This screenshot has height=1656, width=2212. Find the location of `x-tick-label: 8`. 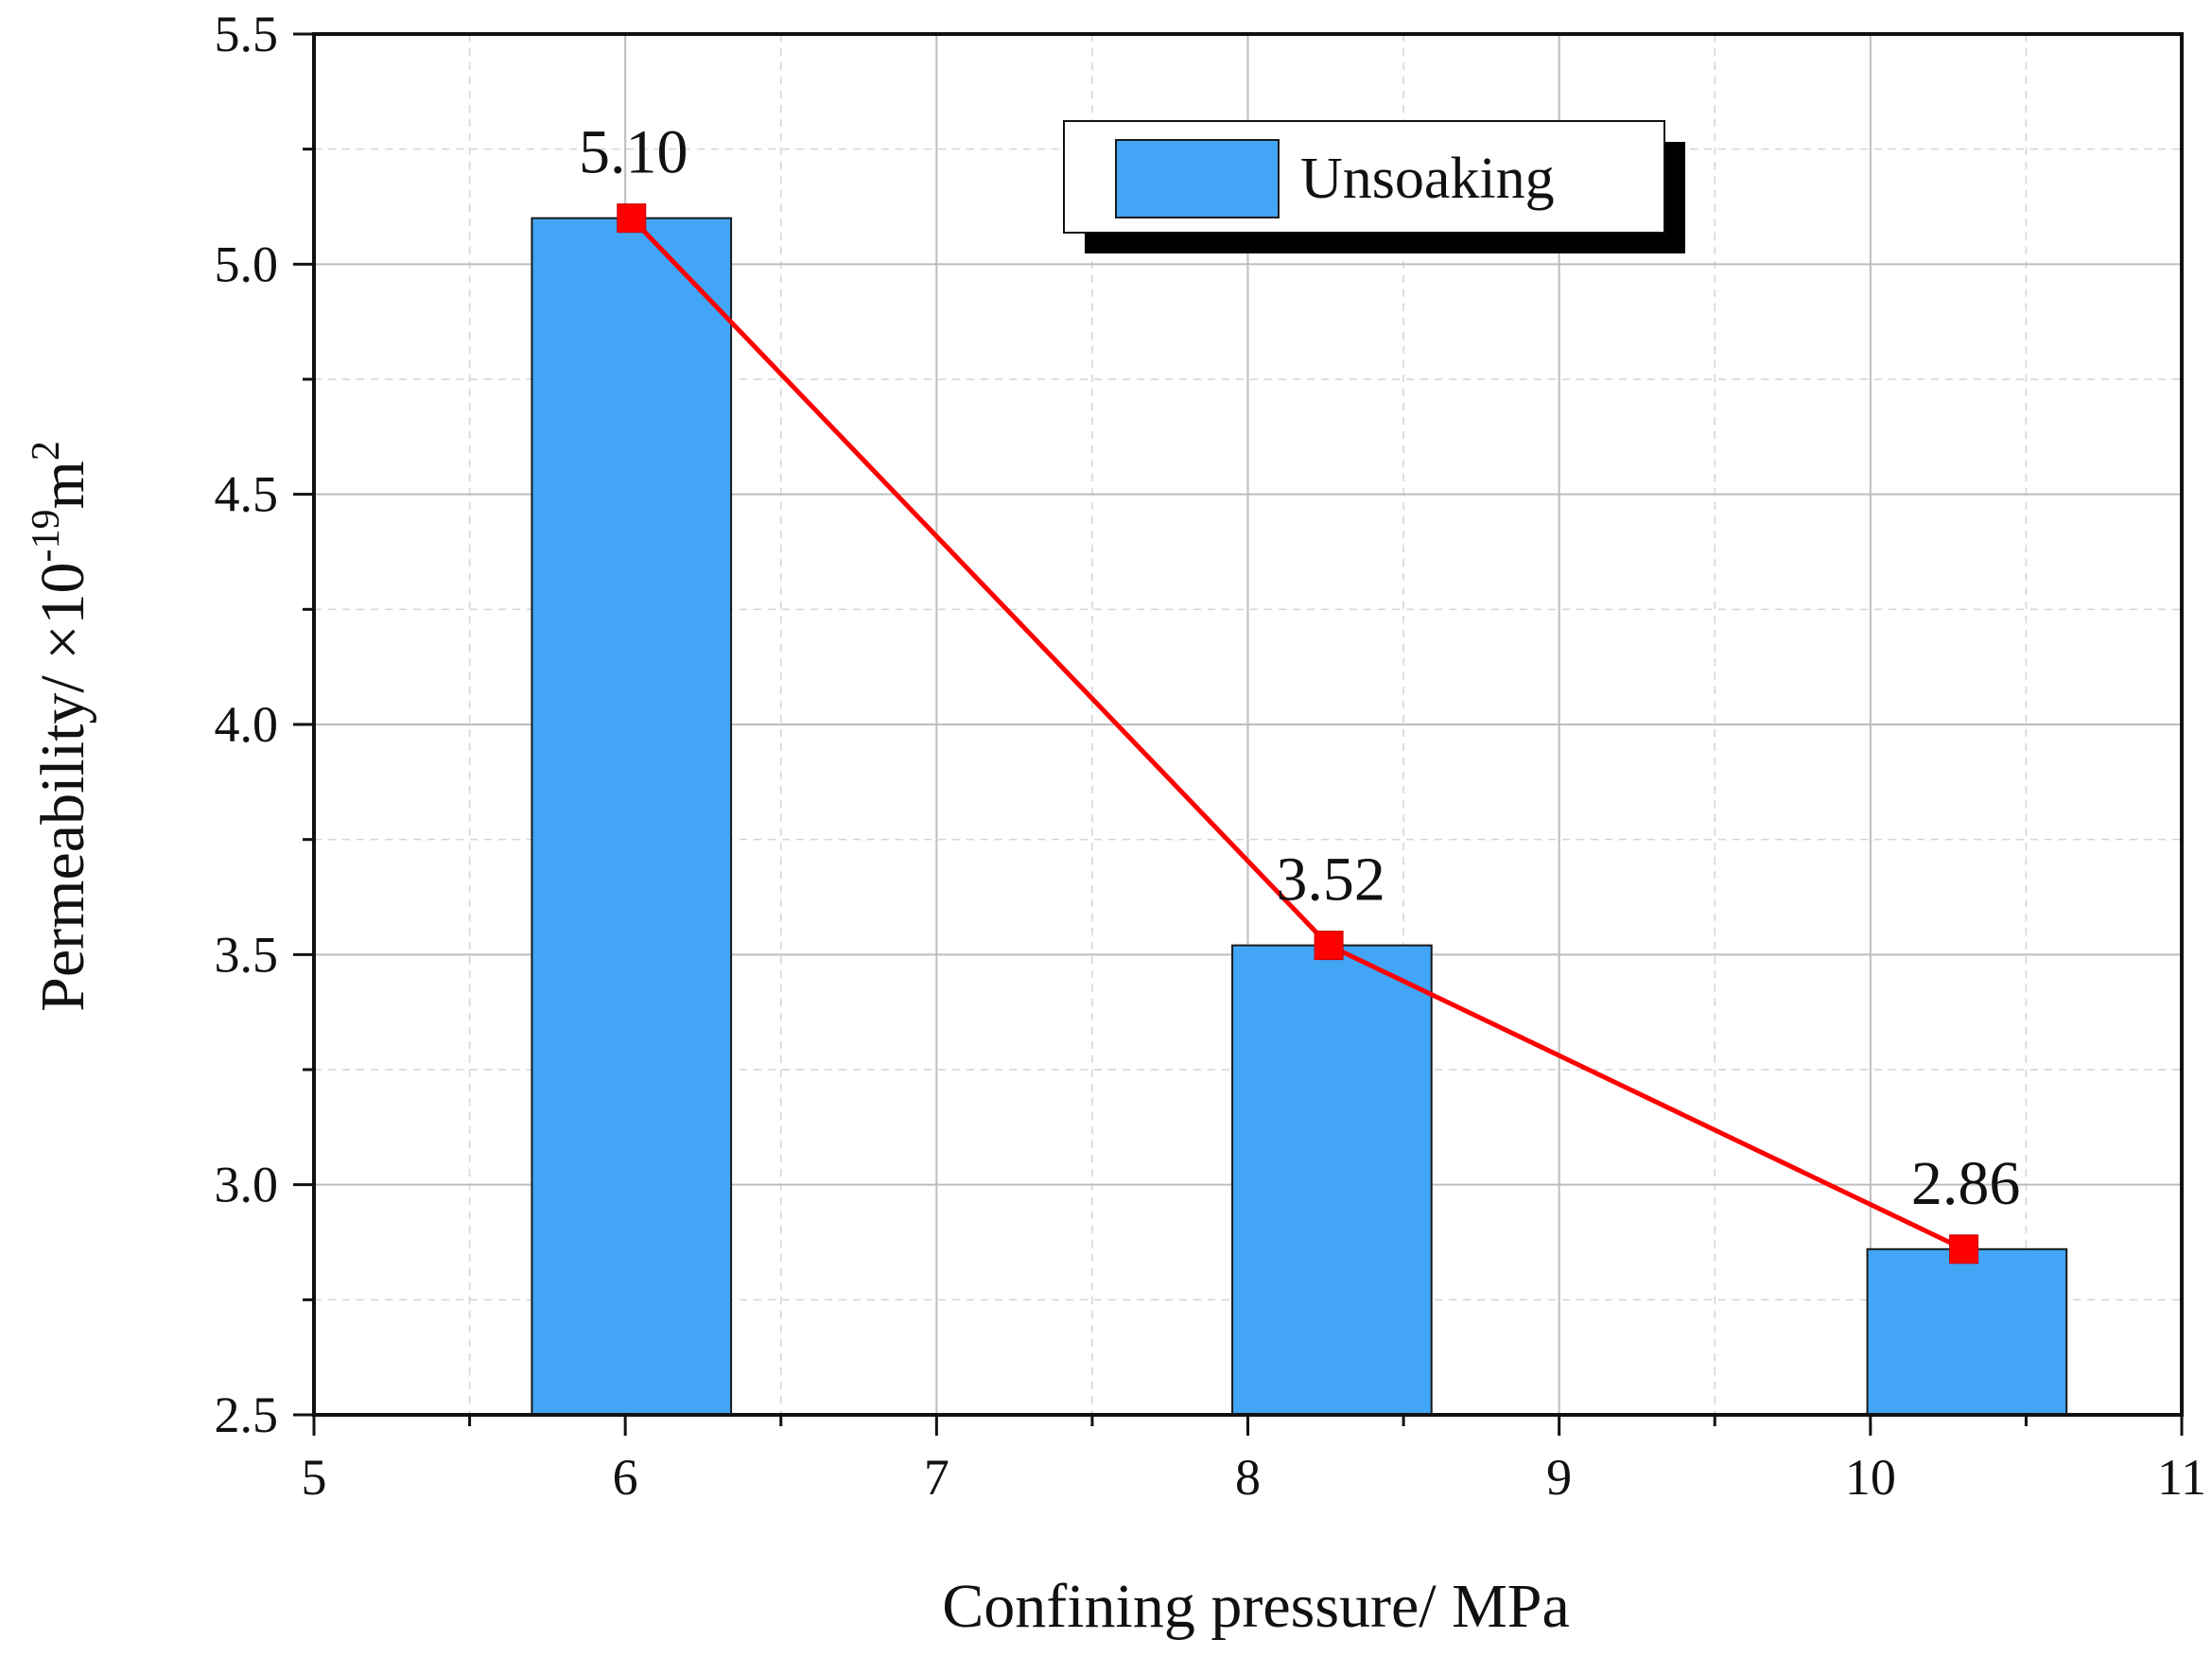

x-tick-label: 8 is located at coordinates (1248, 1477).